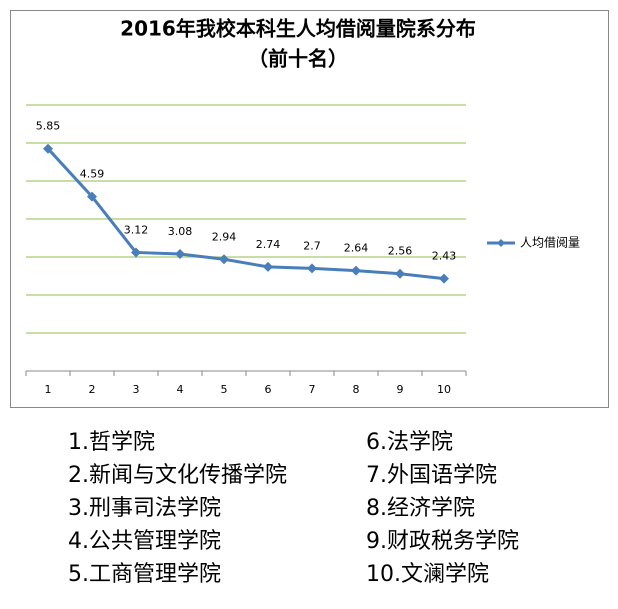  Describe the element at coordinates (312, 389) in the screenshot. I see `x-tick-label: 7` at that location.